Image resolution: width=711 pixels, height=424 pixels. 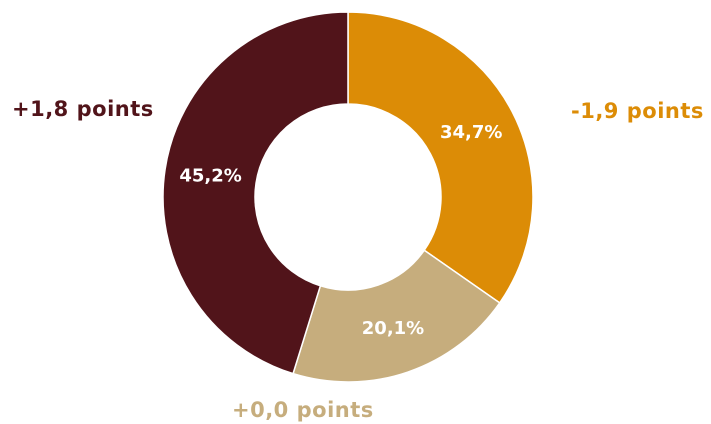 What do you see at coordinates (471, 132) in the screenshot?
I see `slice-orange-percent-label: 34,7%` at bounding box center [471, 132].